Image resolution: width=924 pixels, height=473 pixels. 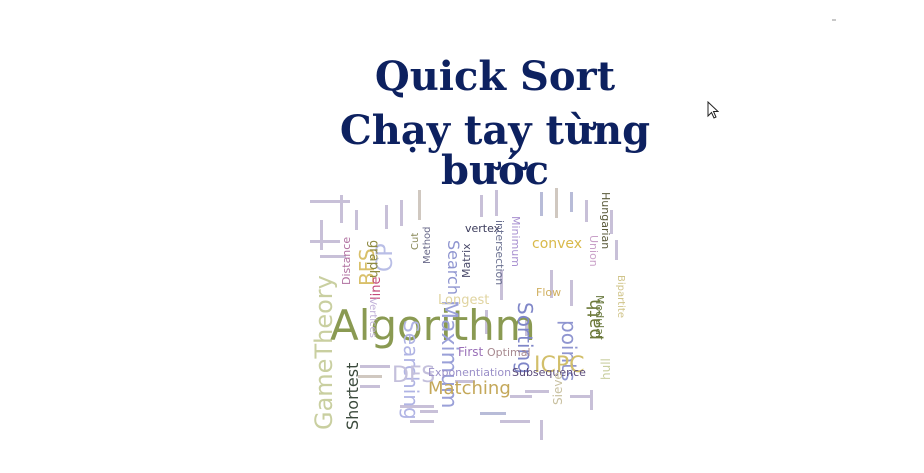 What do you see at coordinates (515, 241) in the screenshot?
I see `wordcloud-word: Minimum` at bounding box center [515, 241].